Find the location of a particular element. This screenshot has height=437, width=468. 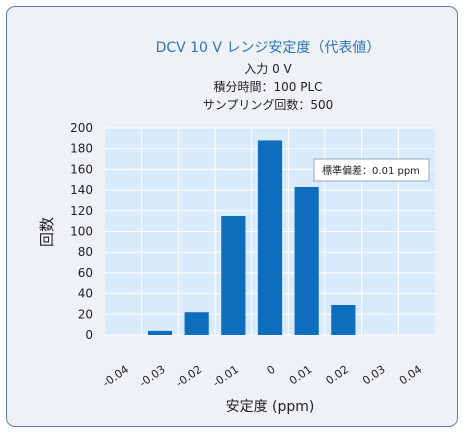

y-tick-label: 180 is located at coordinates (81, 149).